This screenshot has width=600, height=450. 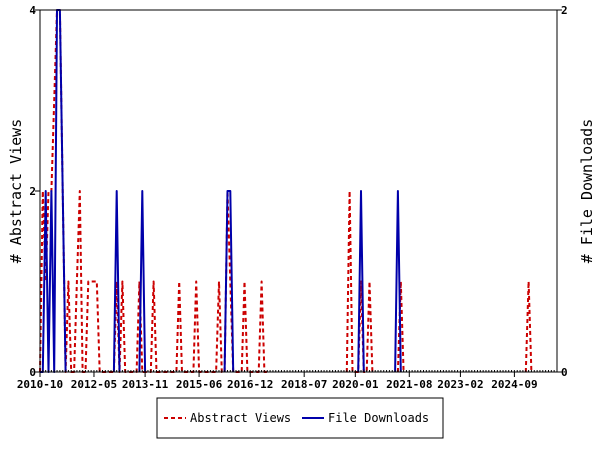 I want to click on x-tick-label: 2010-10, so click(x=40, y=384).